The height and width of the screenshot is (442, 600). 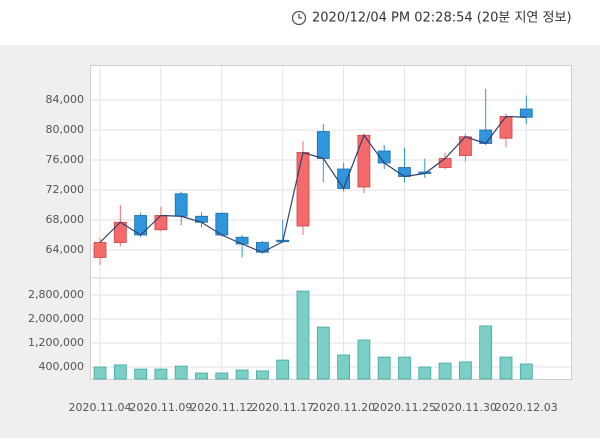 What do you see at coordinates (56, 342) in the screenshot?
I see `y-tick-label: 1,200,000` at bounding box center [56, 342].